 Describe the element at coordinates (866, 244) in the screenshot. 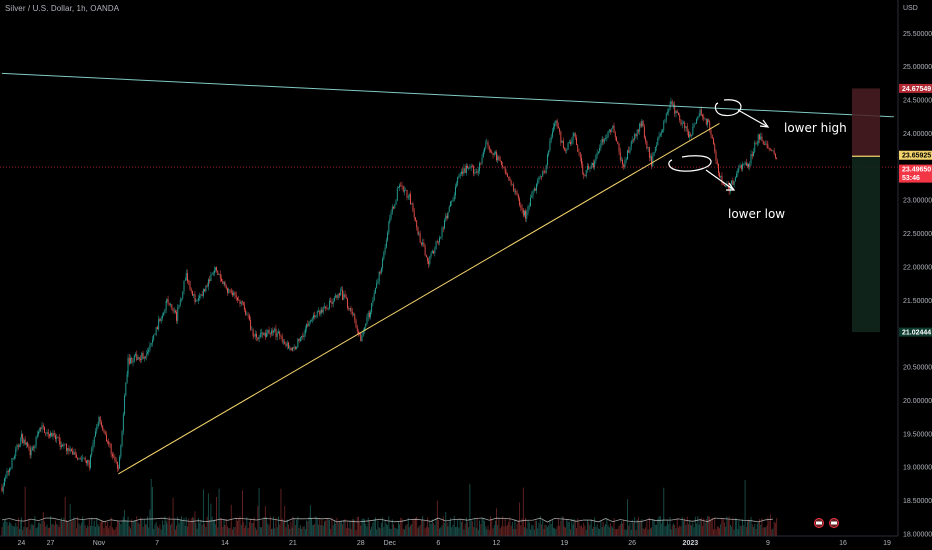

I see `position-reward-zone` at that location.